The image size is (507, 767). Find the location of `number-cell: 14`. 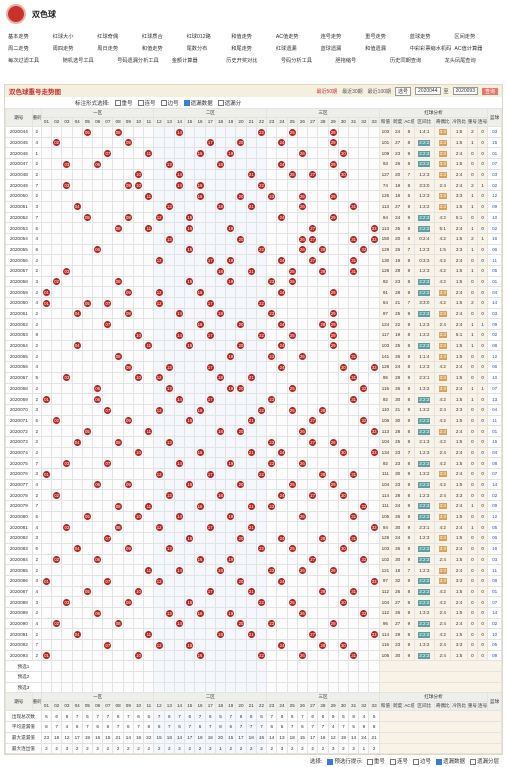

number-cell: 14 is located at coordinates (179, 463).